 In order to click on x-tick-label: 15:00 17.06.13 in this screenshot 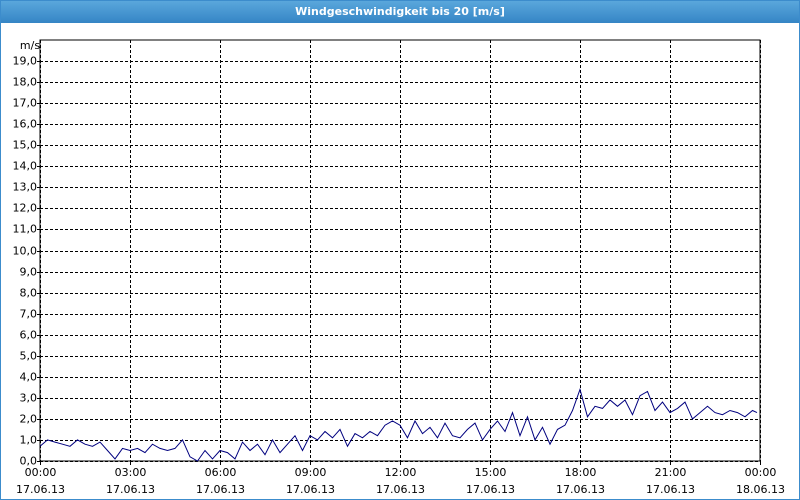, I will do `click(490, 481)`.